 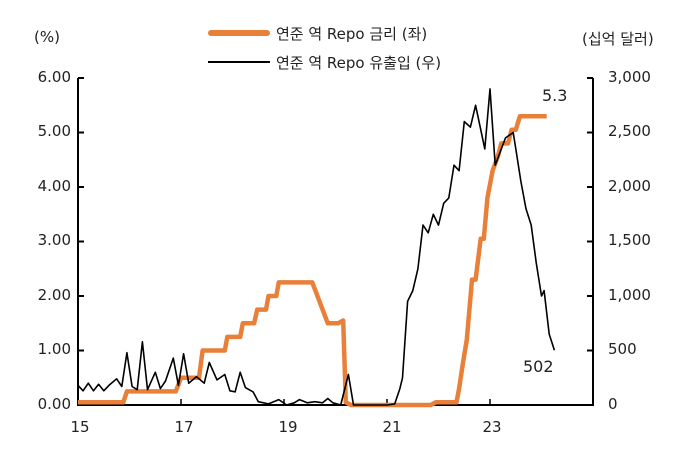 I want to click on legend-swatch-orange, so click(x=239, y=33).